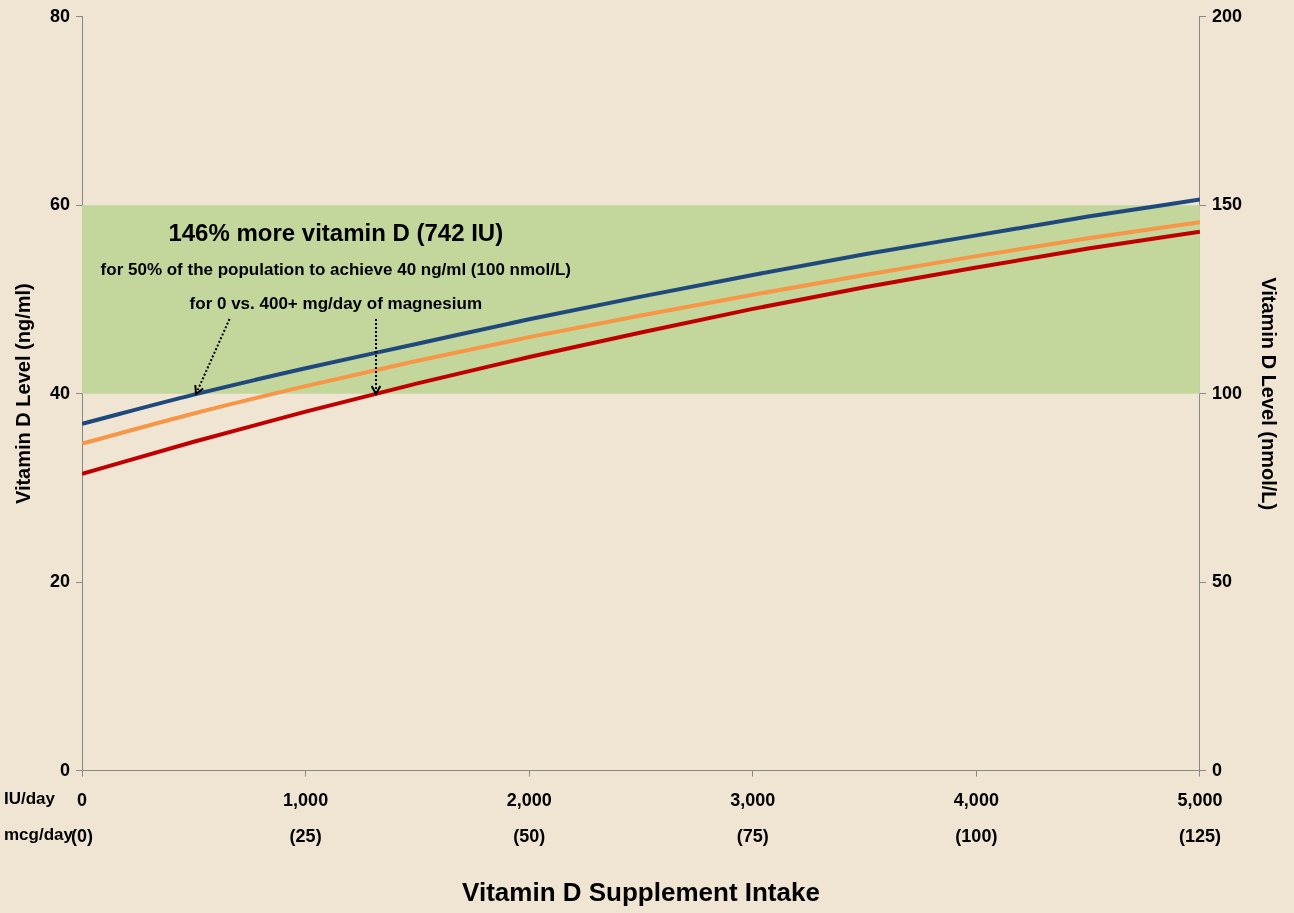  What do you see at coordinates (82, 800) in the screenshot?
I see `x-tick-label: 0` at bounding box center [82, 800].